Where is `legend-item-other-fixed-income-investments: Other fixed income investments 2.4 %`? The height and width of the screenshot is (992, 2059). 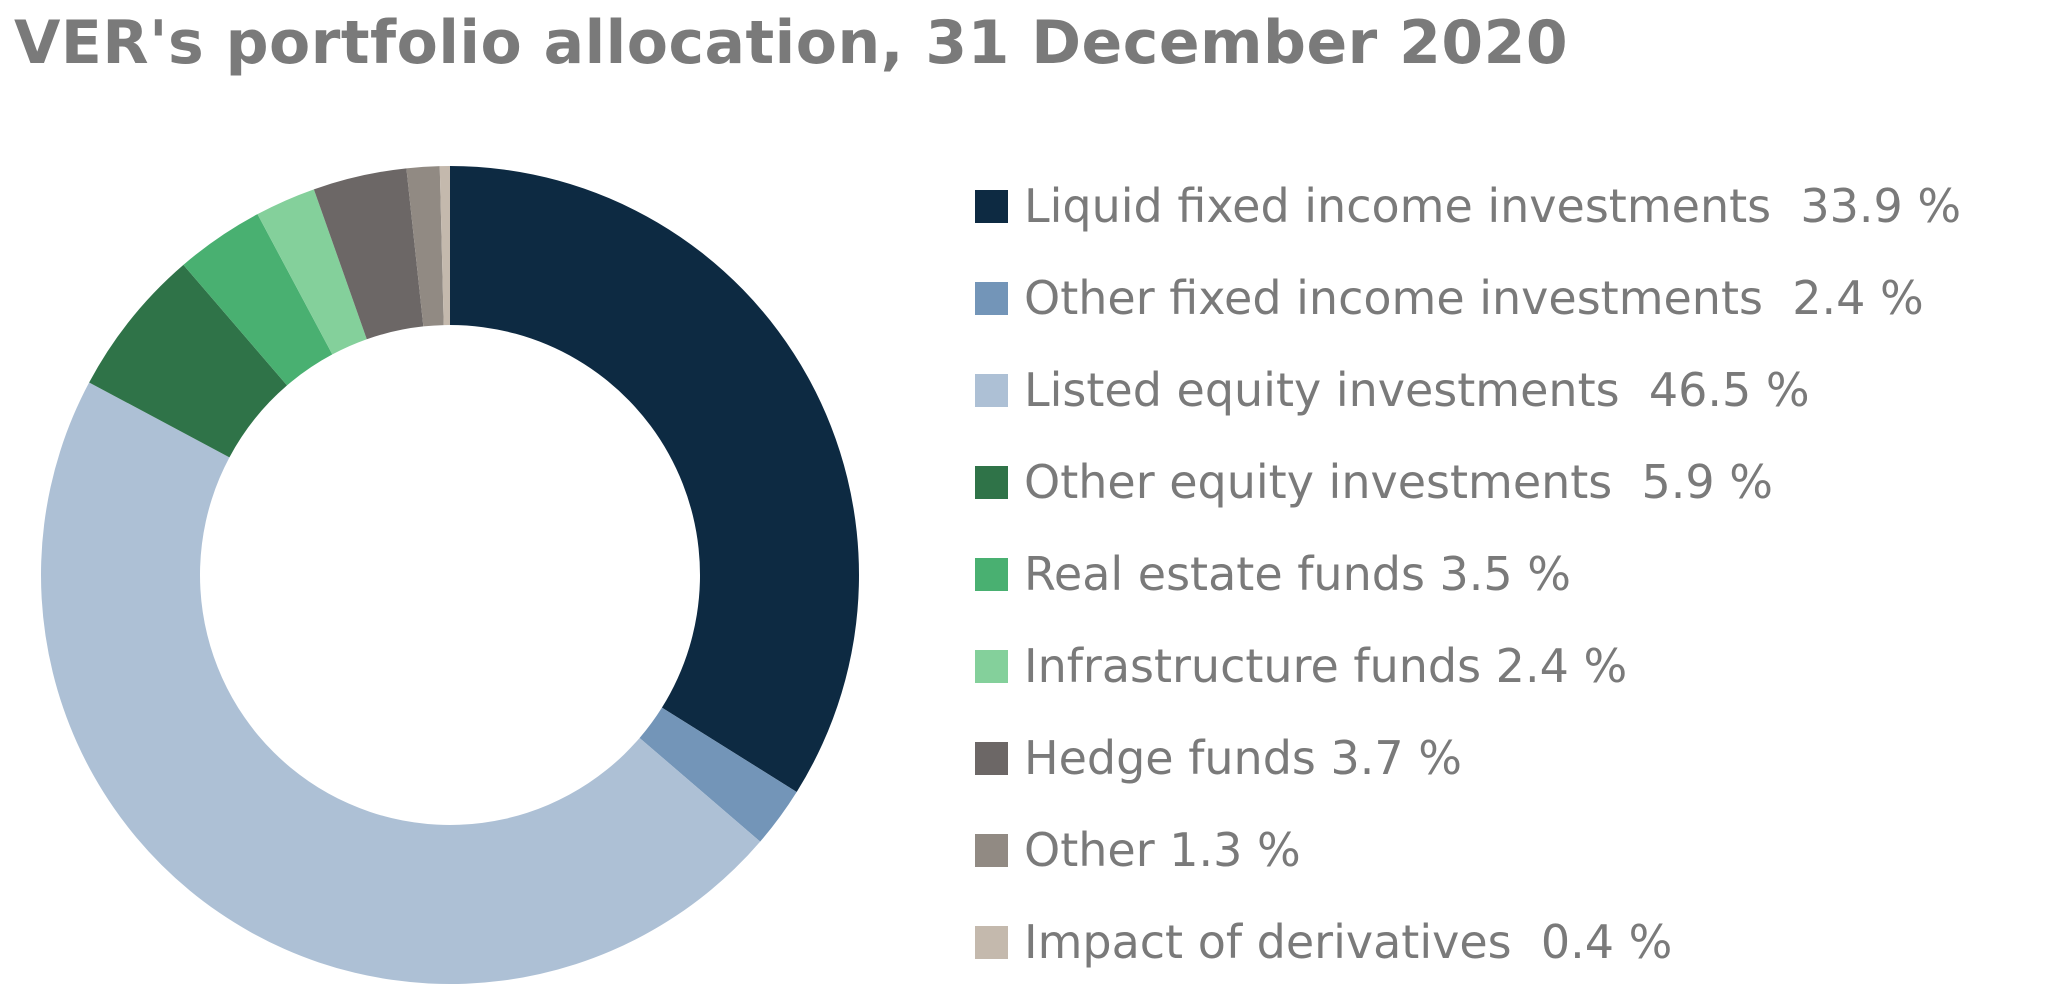
legend-item-other-fixed-income-investments: Other fixed income investments 2.4 % is located at coordinates (1468, 298).